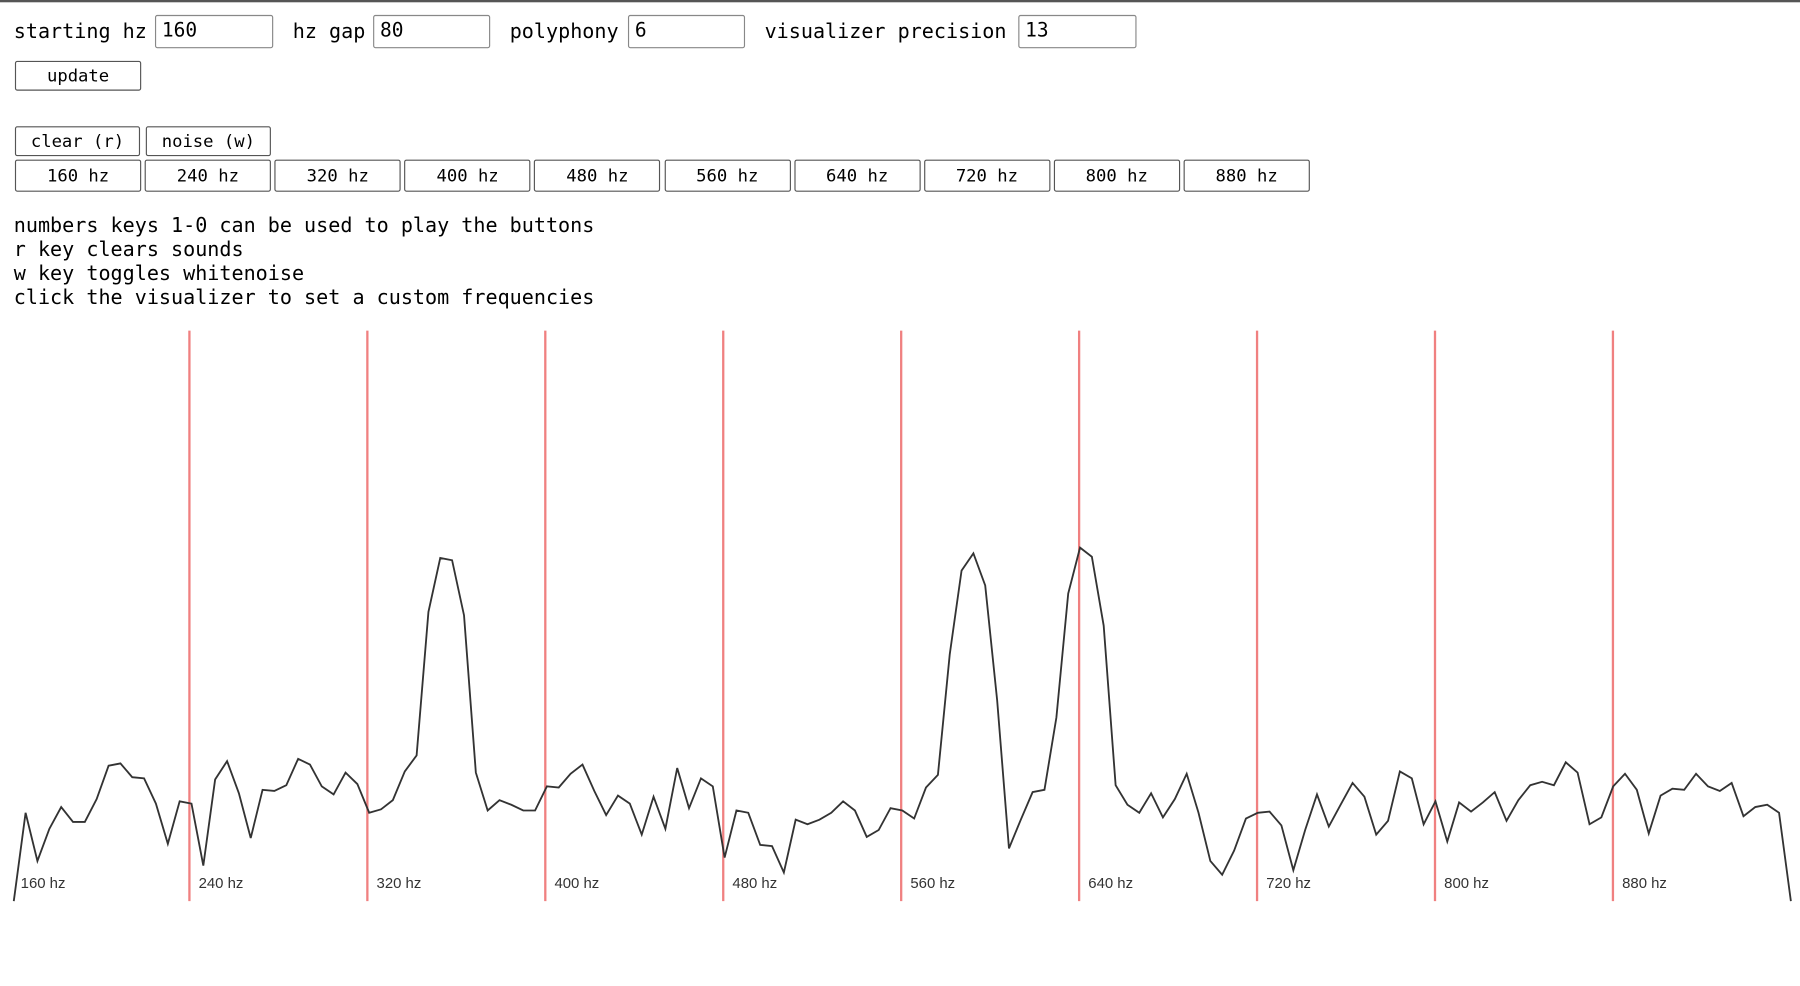 The width and height of the screenshot is (1800, 986). I want to click on tone-button: 560 hz, so click(727, 175).